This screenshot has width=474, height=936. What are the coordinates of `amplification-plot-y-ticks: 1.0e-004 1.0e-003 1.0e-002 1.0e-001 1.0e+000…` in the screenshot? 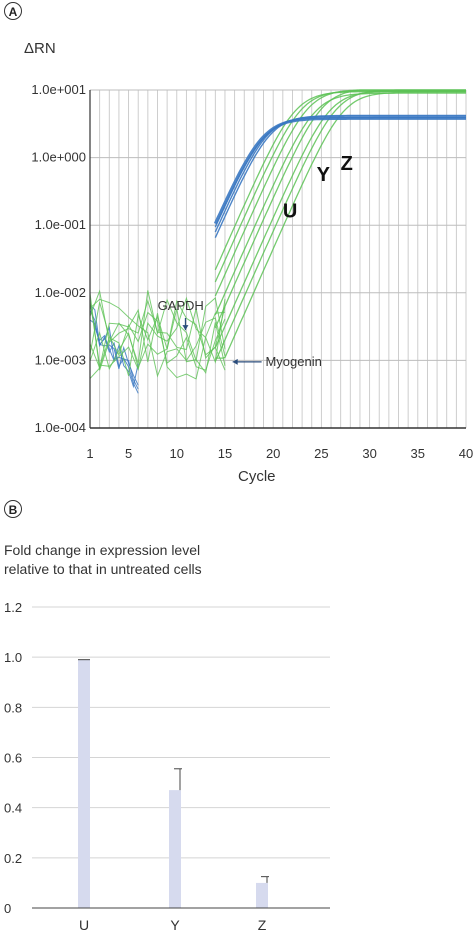 It's located at (58, 258).